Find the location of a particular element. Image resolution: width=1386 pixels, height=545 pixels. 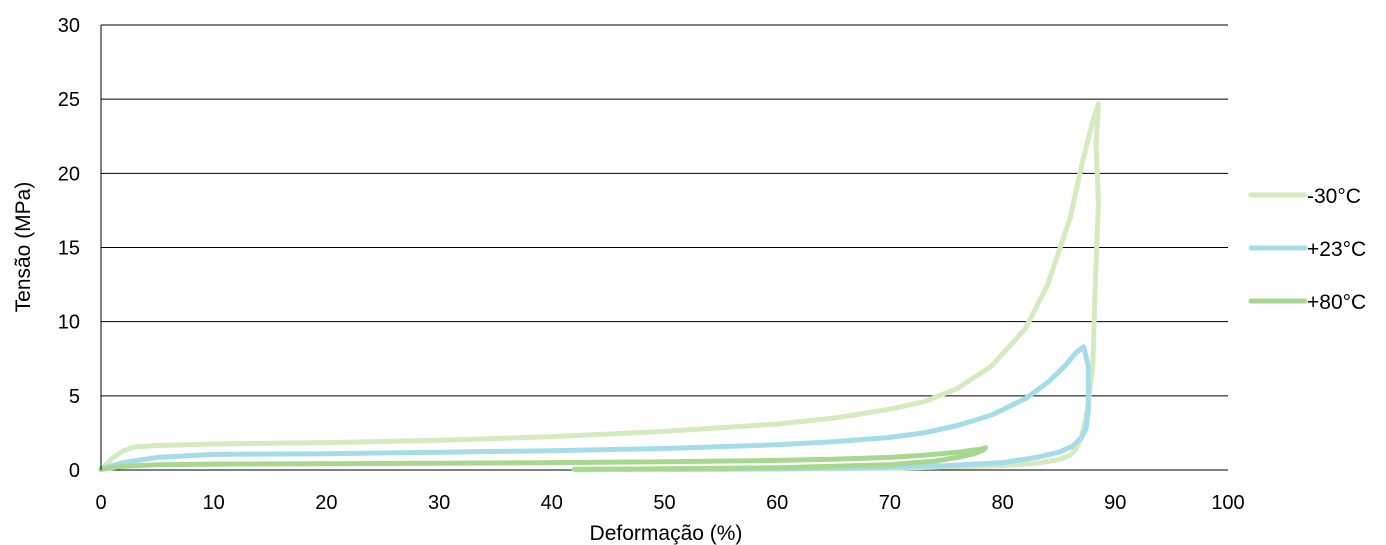

y-tick-label: 20 is located at coordinates (69, 174).